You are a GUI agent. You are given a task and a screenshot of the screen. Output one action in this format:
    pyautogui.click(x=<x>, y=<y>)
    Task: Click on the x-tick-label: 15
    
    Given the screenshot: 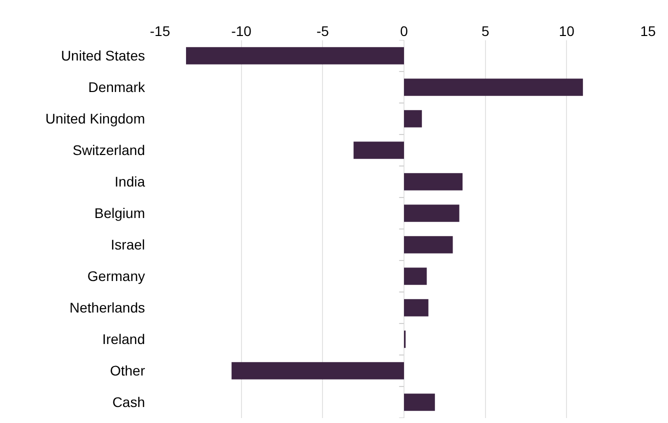 What is the action you would take?
    pyautogui.click(x=648, y=31)
    